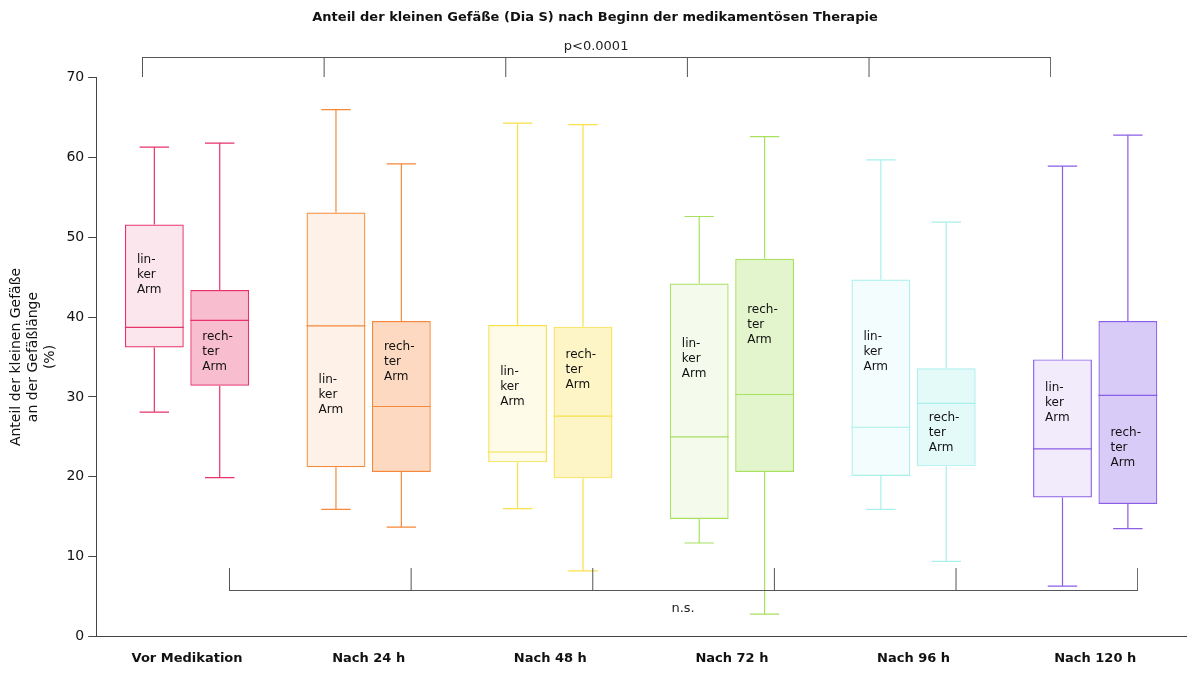 This screenshot has width=1192, height=682. What do you see at coordinates (32, 357) in the screenshot?
I see `y-axis-title: Anteil der kleinen Gefäße an der Gefäßlänge (%)` at bounding box center [32, 357].